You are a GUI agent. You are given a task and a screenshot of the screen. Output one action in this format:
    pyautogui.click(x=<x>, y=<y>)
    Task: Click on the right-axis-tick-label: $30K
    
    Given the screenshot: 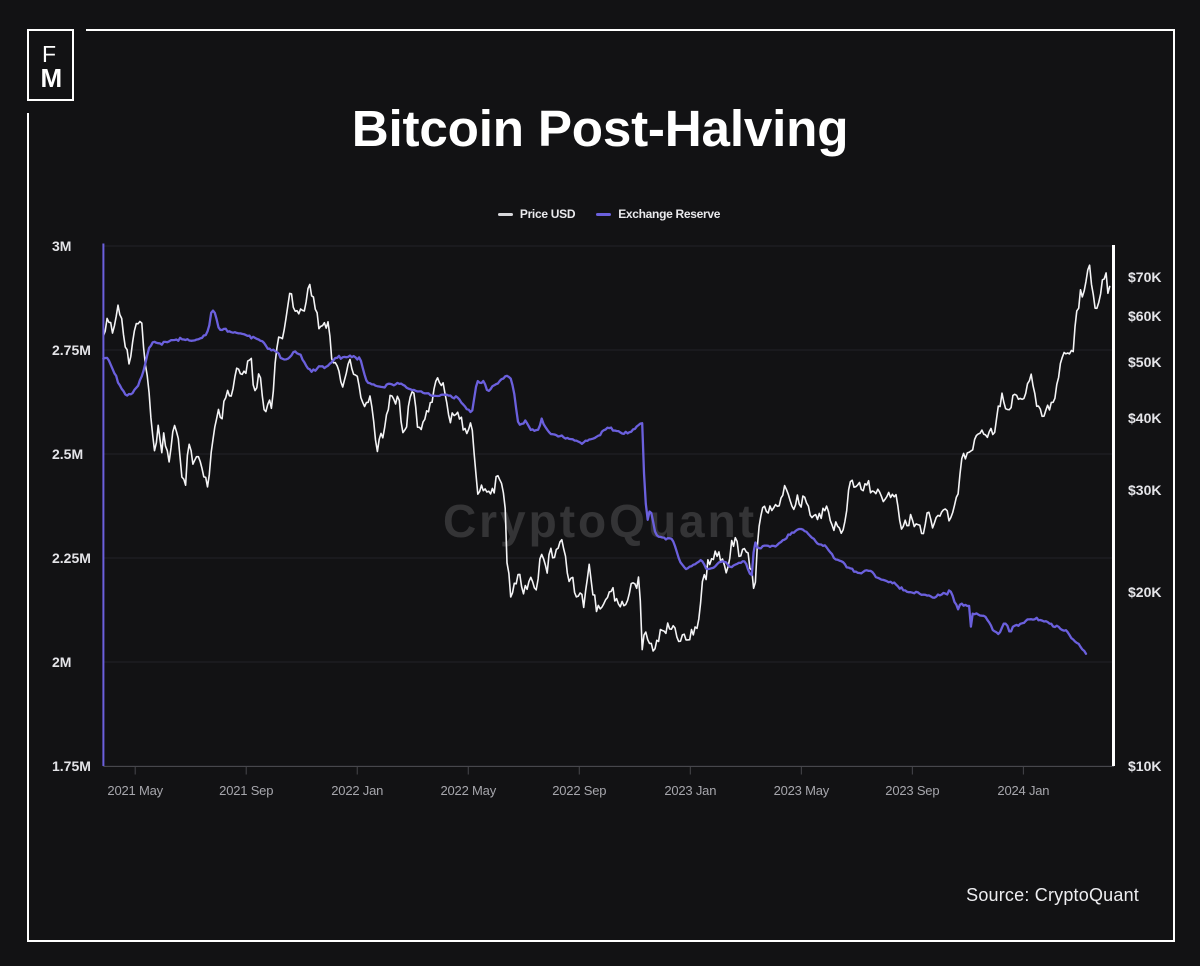 What is the action you would take?
    pyautogui.click(x=1145, y=489)
    